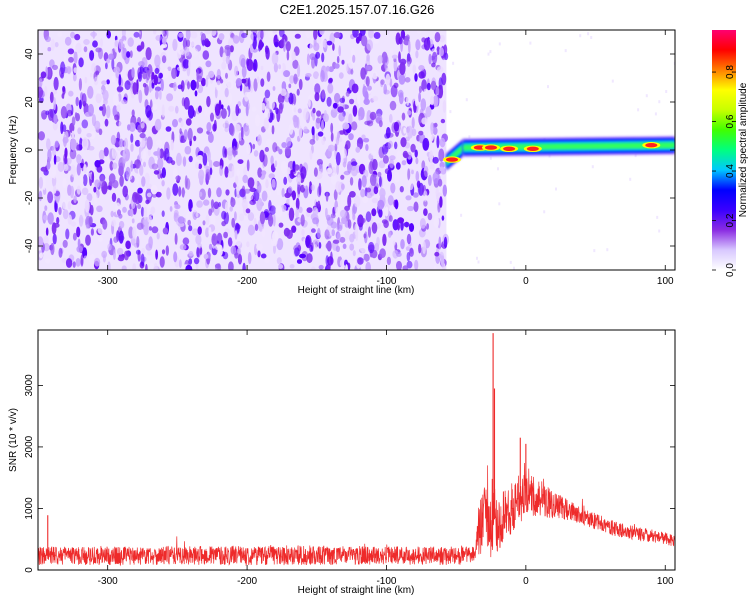  Describe the element at coordinates (558, 153) in the screenshot. I see `spectrogram-signal` at that location.